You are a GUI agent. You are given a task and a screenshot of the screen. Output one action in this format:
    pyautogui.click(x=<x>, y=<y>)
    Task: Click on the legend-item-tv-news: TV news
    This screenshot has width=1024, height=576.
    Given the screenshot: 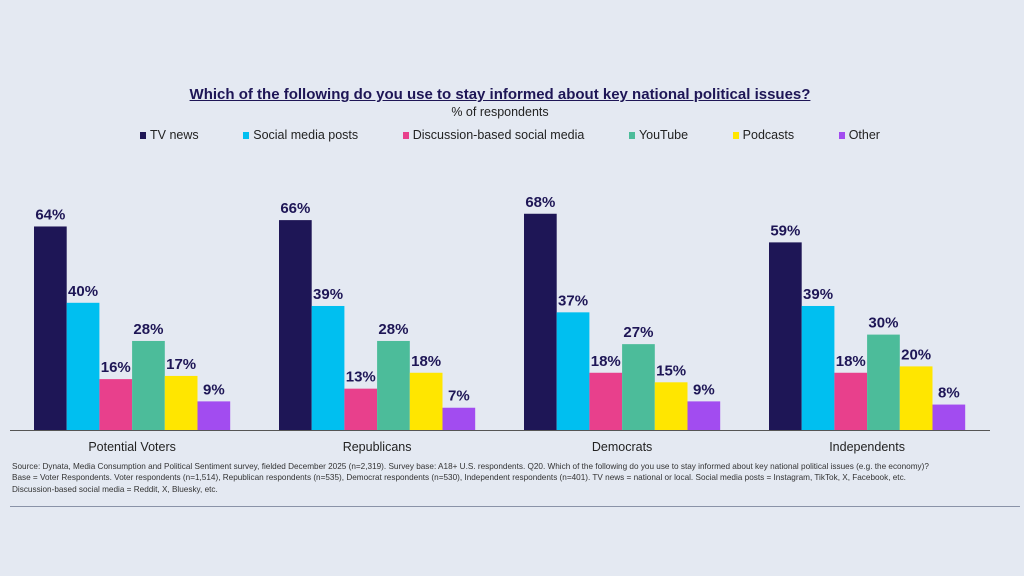 What is the action you would take?
    pyautogui.click(x=169, y=135)
    